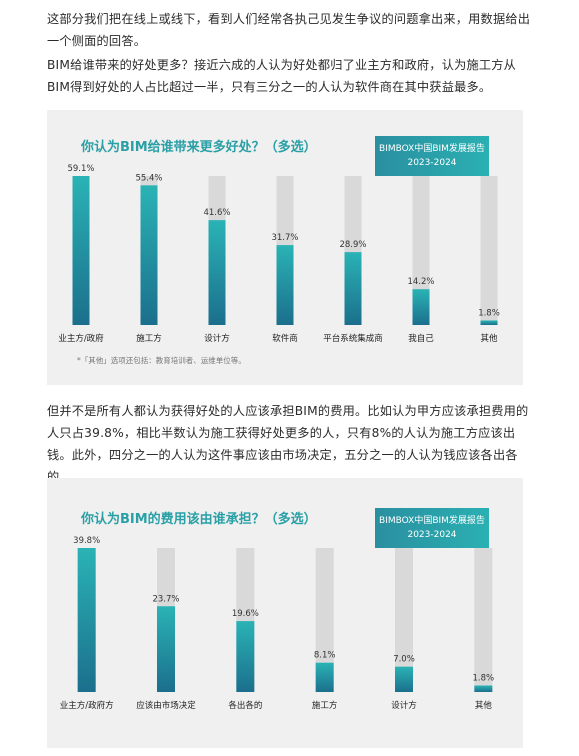 This screenshot has height=756, width=579. What do you see at coordinates (216, 213) in the screenshot?
I see `bar-value-label: 41.6%` at bounding box center [216, 213].